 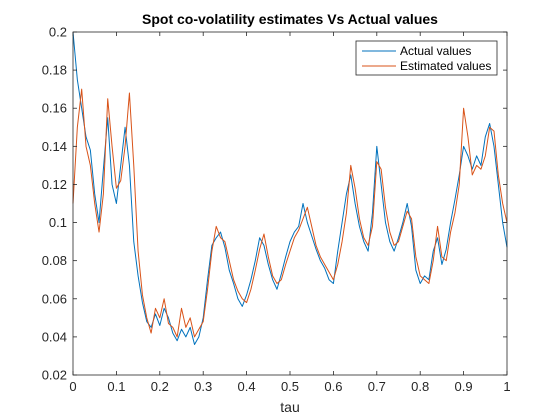 I want to click on y-tick-label: 0.2, so click(x=58, y=32).